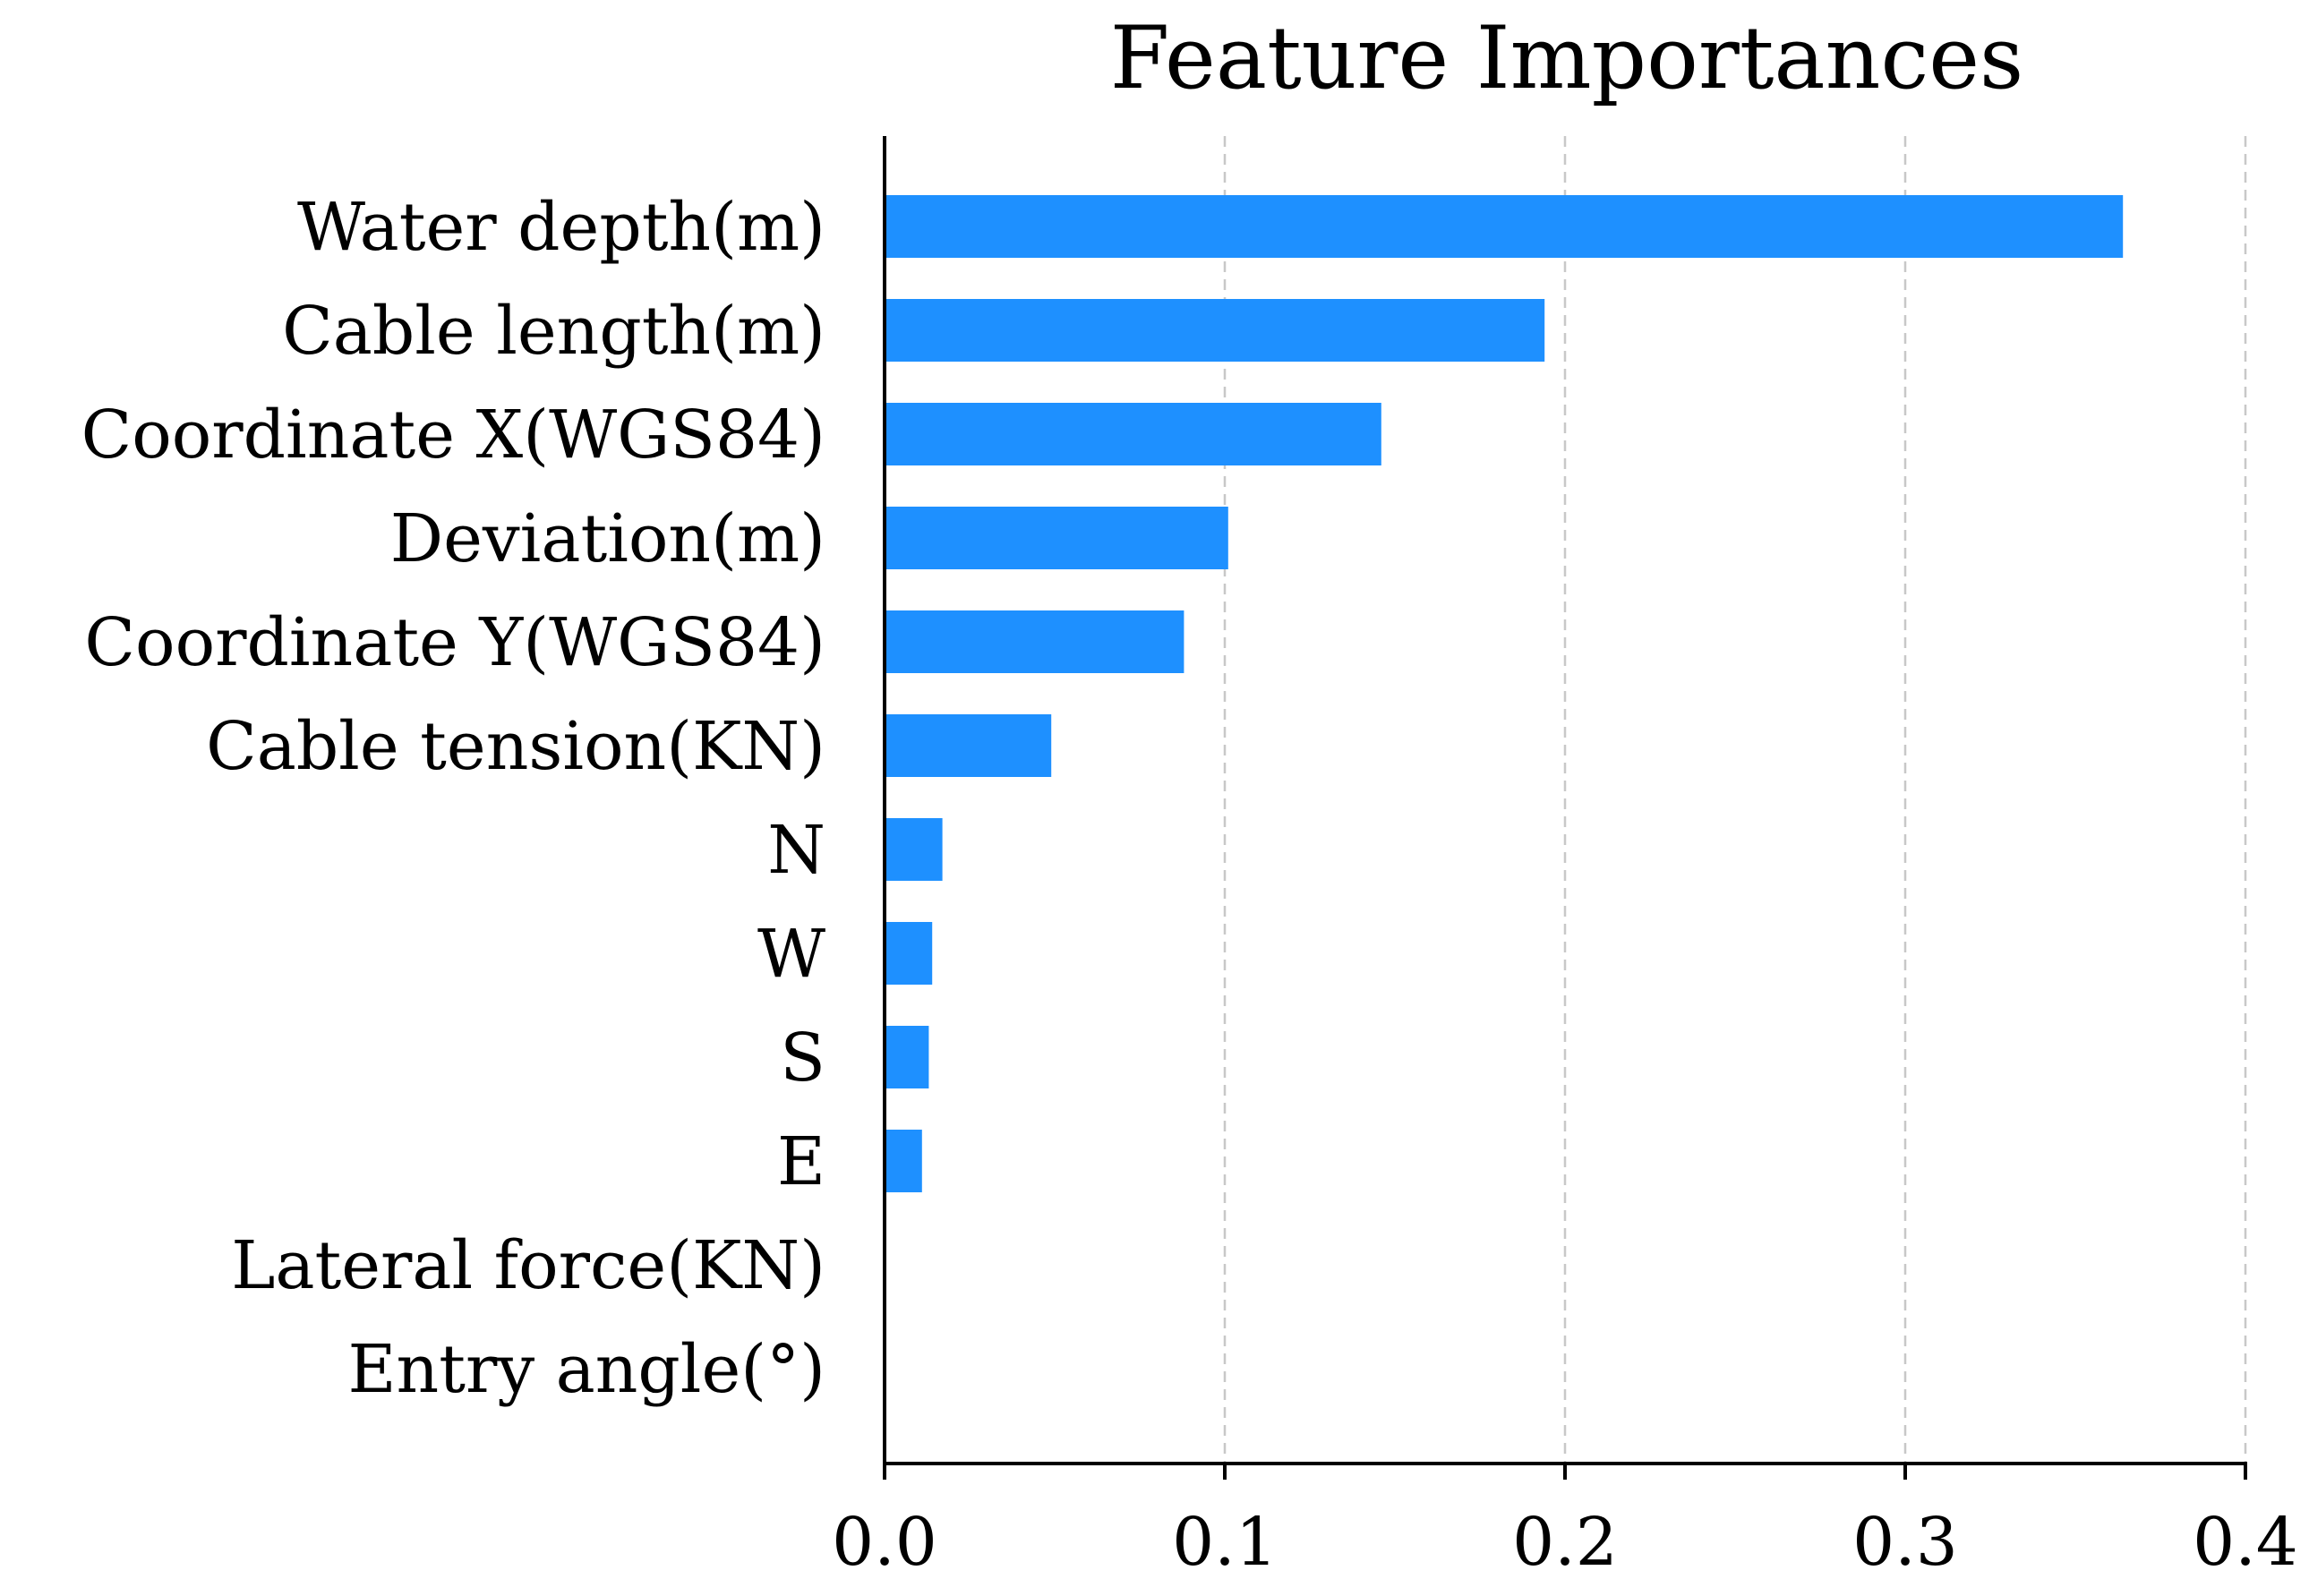  I want to click on category-label-2: Coordinate X(WGS84), so click(453, 435).